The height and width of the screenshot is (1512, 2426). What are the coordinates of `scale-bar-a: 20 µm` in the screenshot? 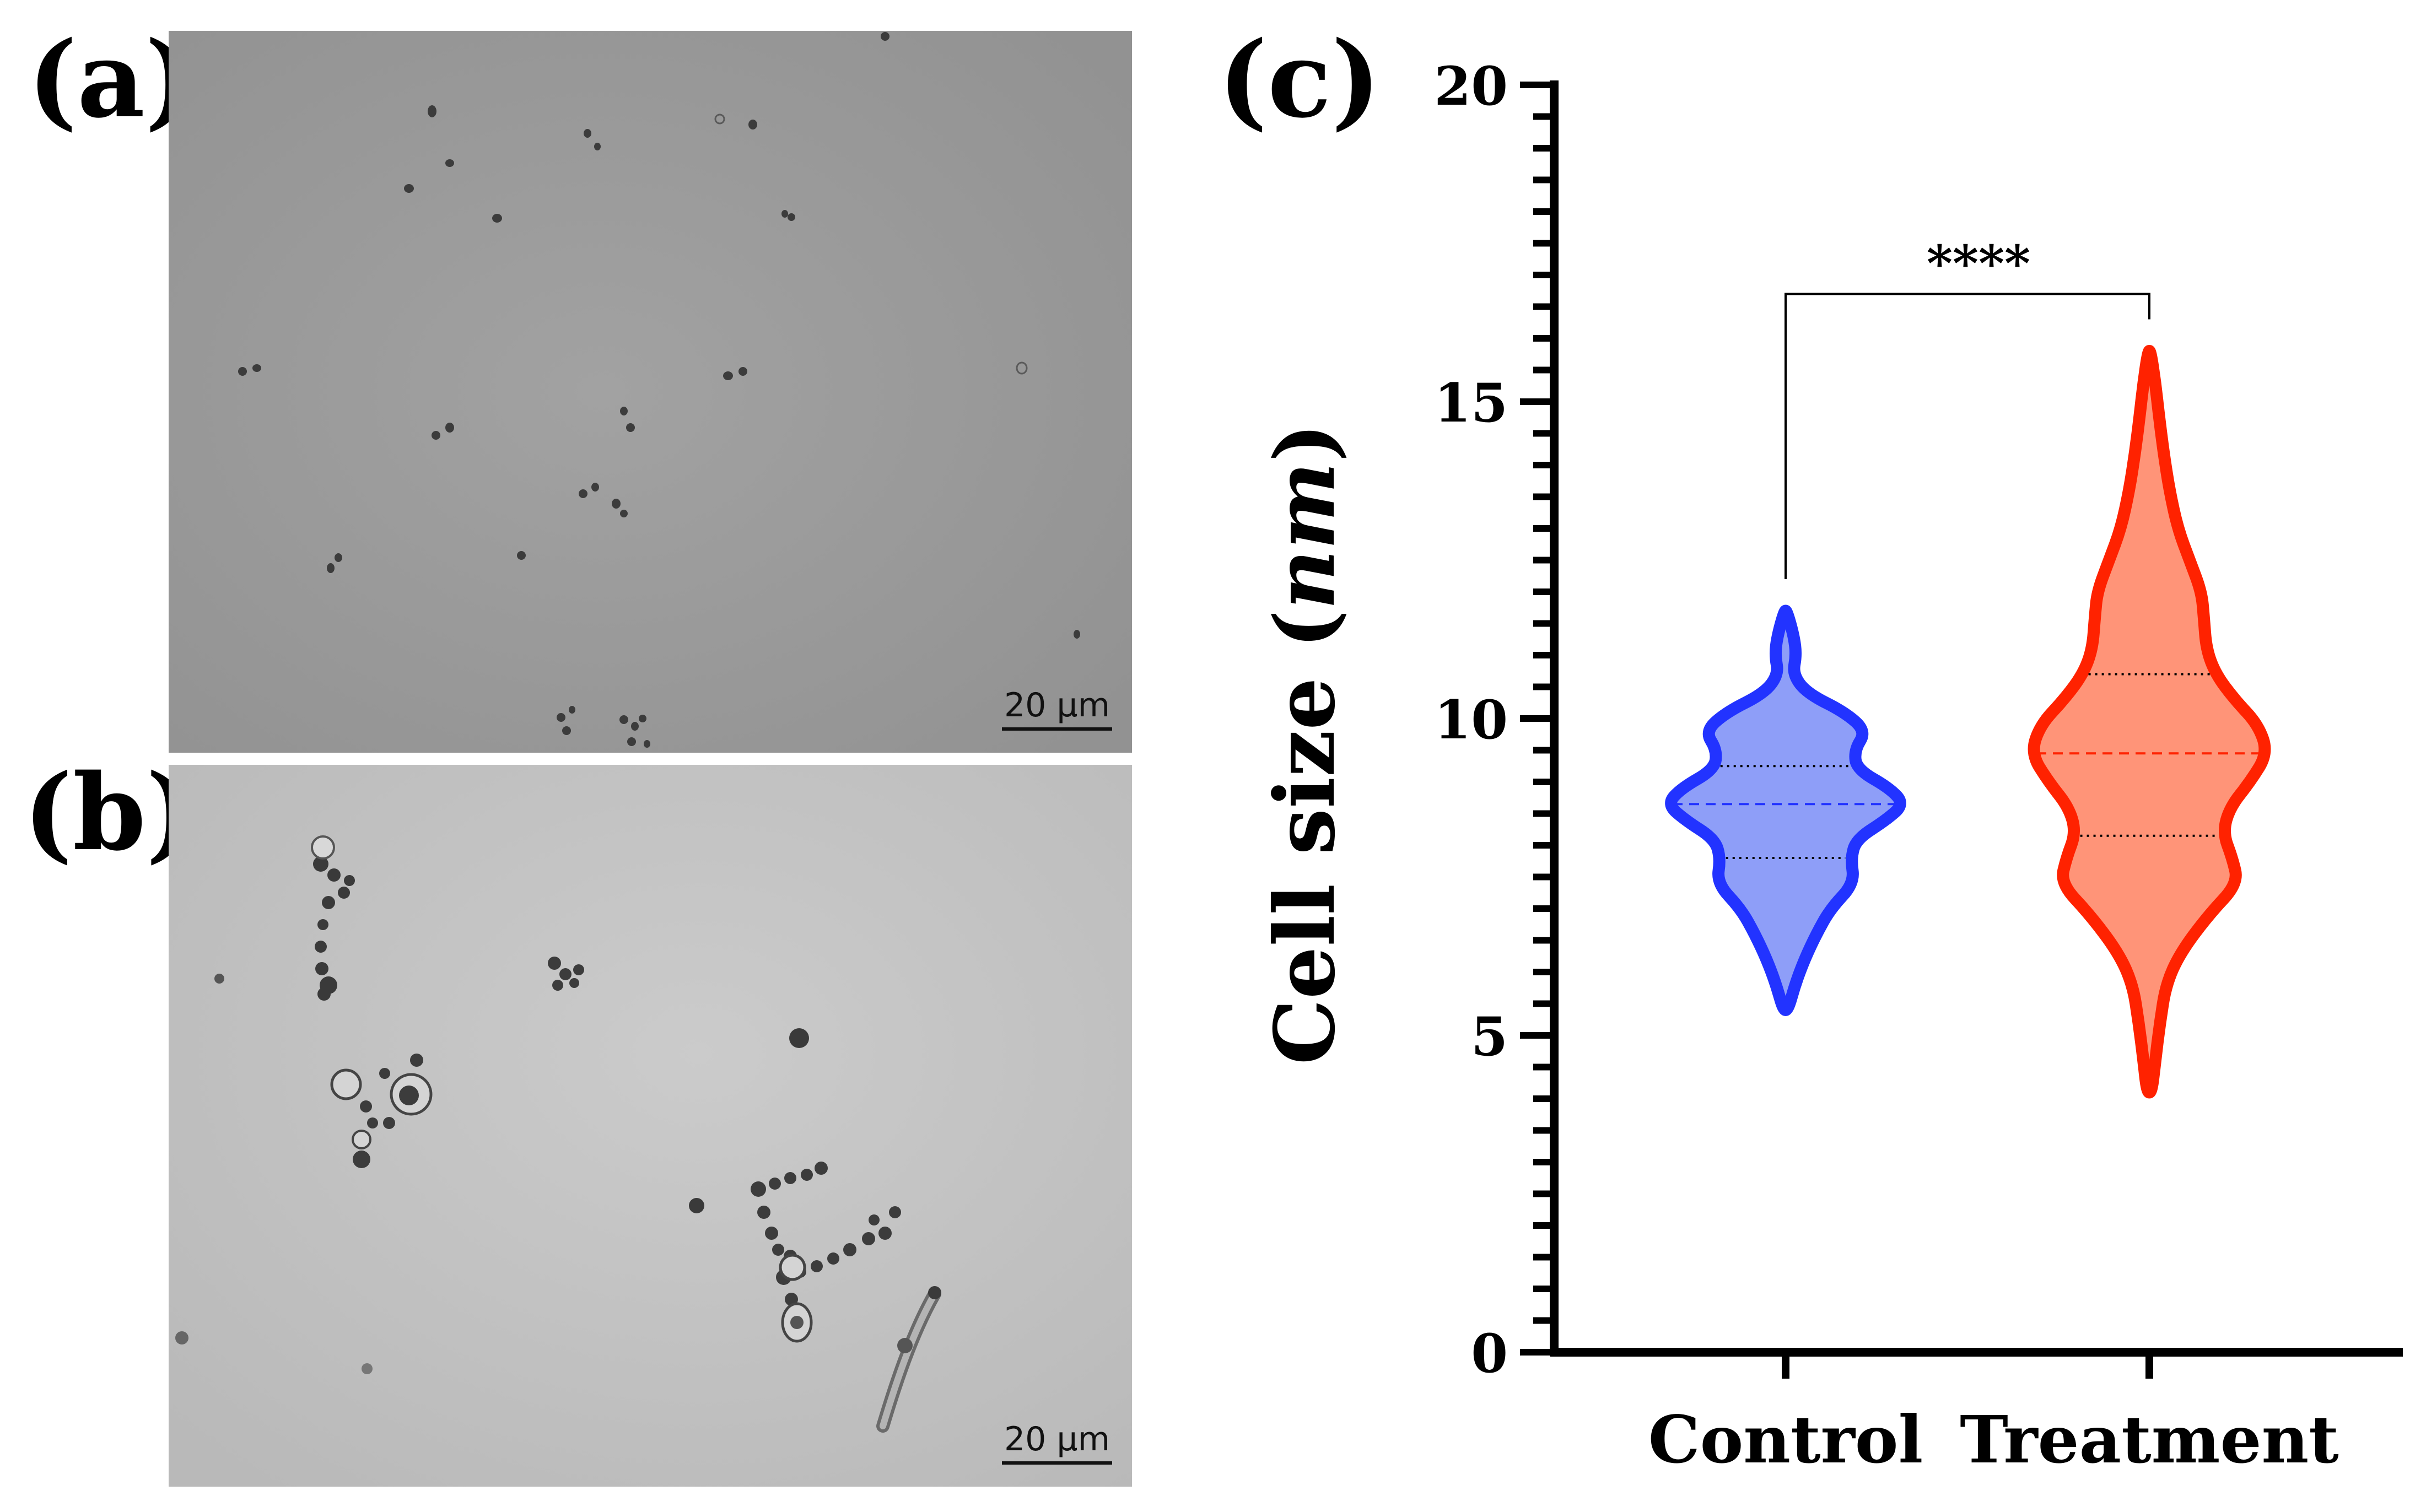 It's located at (1057, 710).